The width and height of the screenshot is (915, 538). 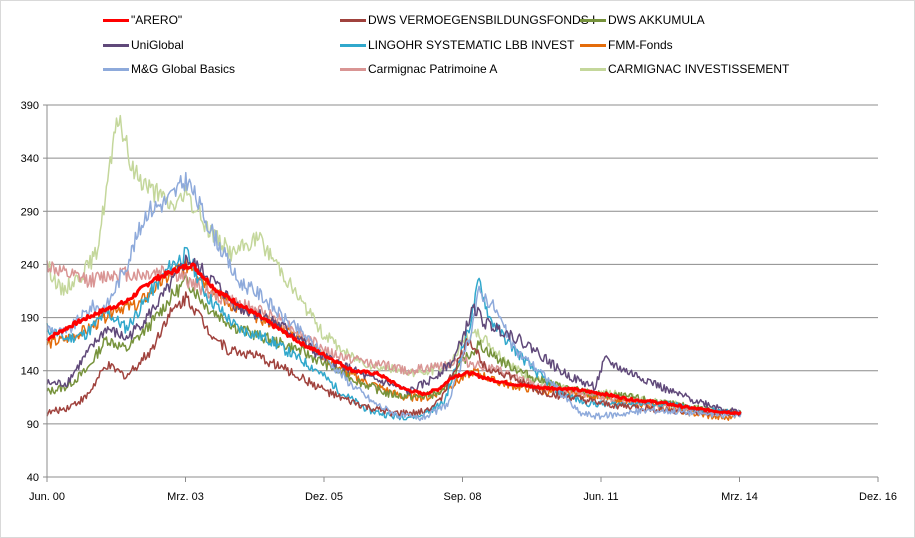 I want to click on y-tick-label: 340, so click(x=30, y=159).